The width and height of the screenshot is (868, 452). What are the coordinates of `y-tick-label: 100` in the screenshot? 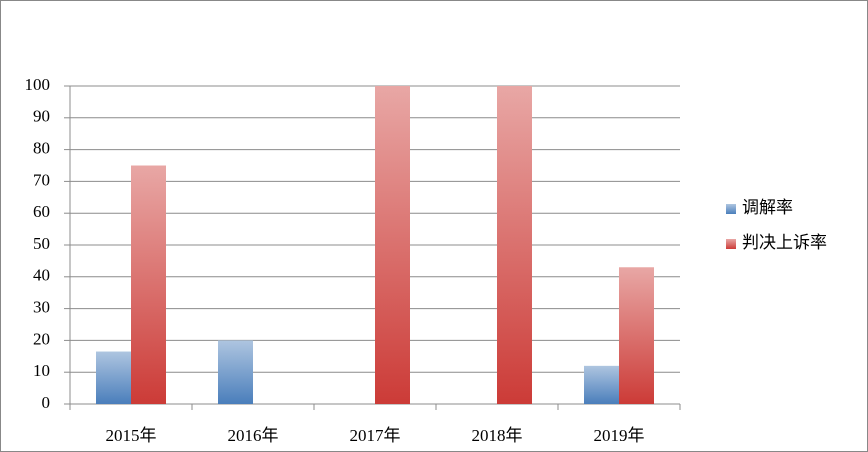 It's located at (38, 84).